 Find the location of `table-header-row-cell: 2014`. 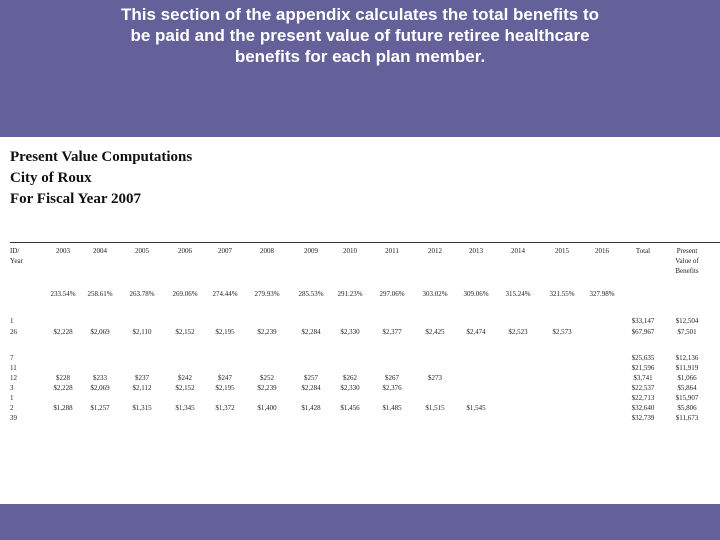

table-header-row-cell: 2014 is located at coordinates (518, 251).